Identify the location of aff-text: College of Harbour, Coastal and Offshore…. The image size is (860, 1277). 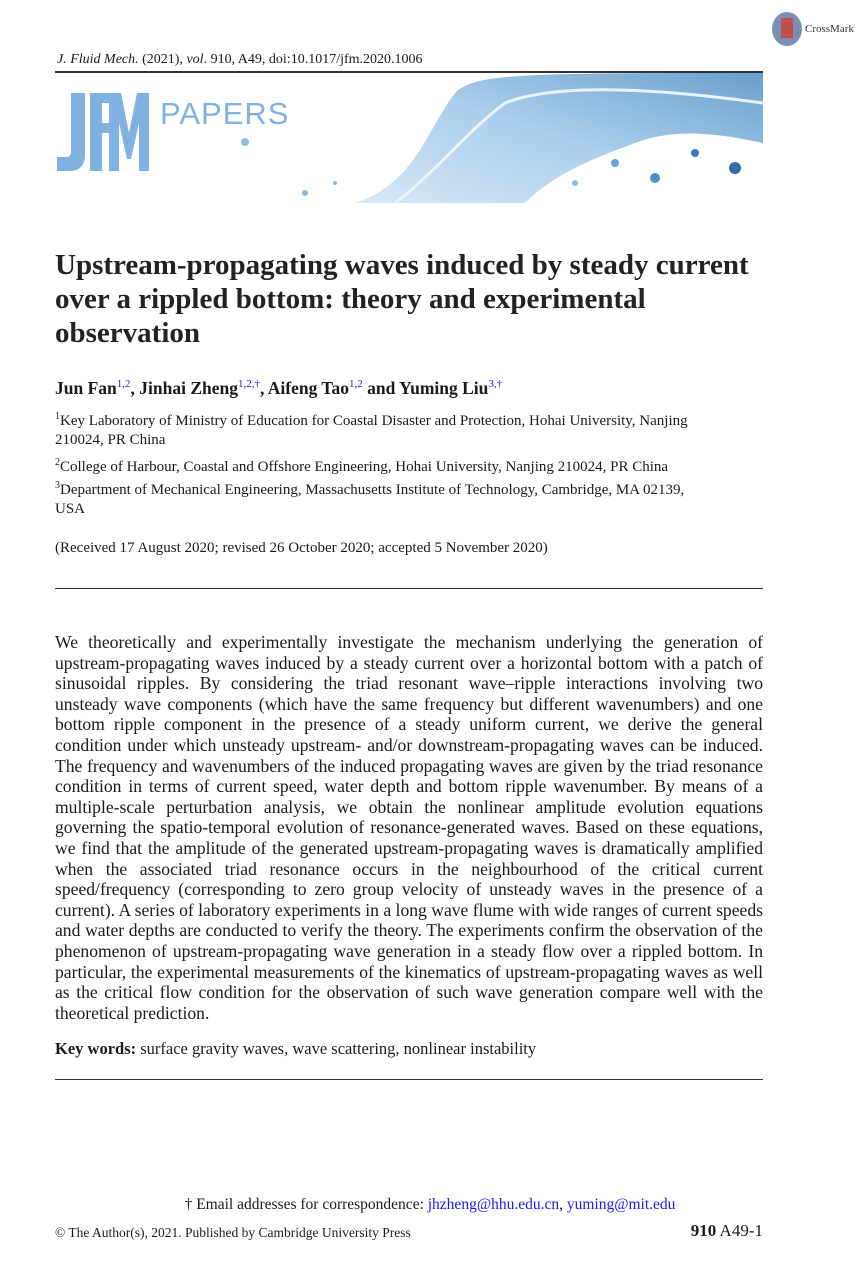
(364, 467).